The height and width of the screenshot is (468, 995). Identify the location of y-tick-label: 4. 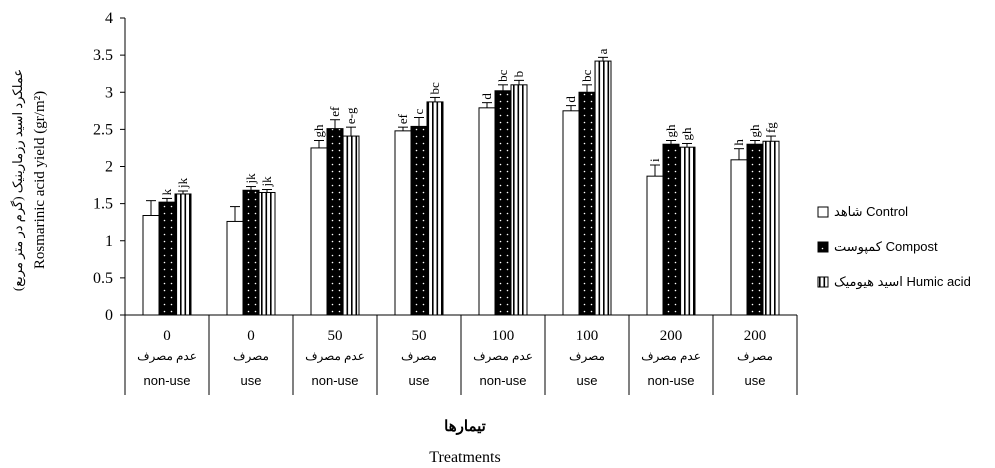
(109, 18).